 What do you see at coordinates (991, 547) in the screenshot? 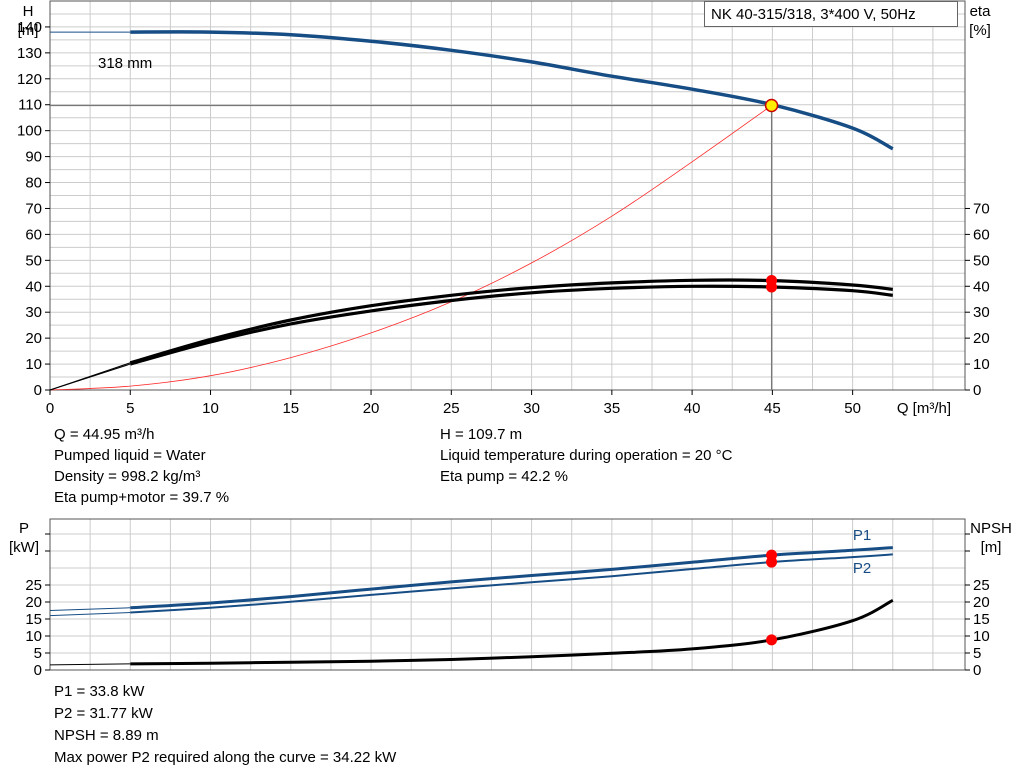
I see `y-right-axis-unit: [m]` at bounding box center [991, 547].